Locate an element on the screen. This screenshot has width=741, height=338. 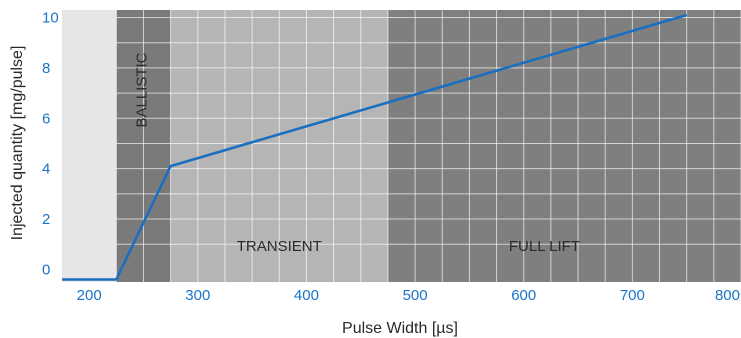
region-label-full-lift: FULL LIFT is located at coordinates (544, 246).